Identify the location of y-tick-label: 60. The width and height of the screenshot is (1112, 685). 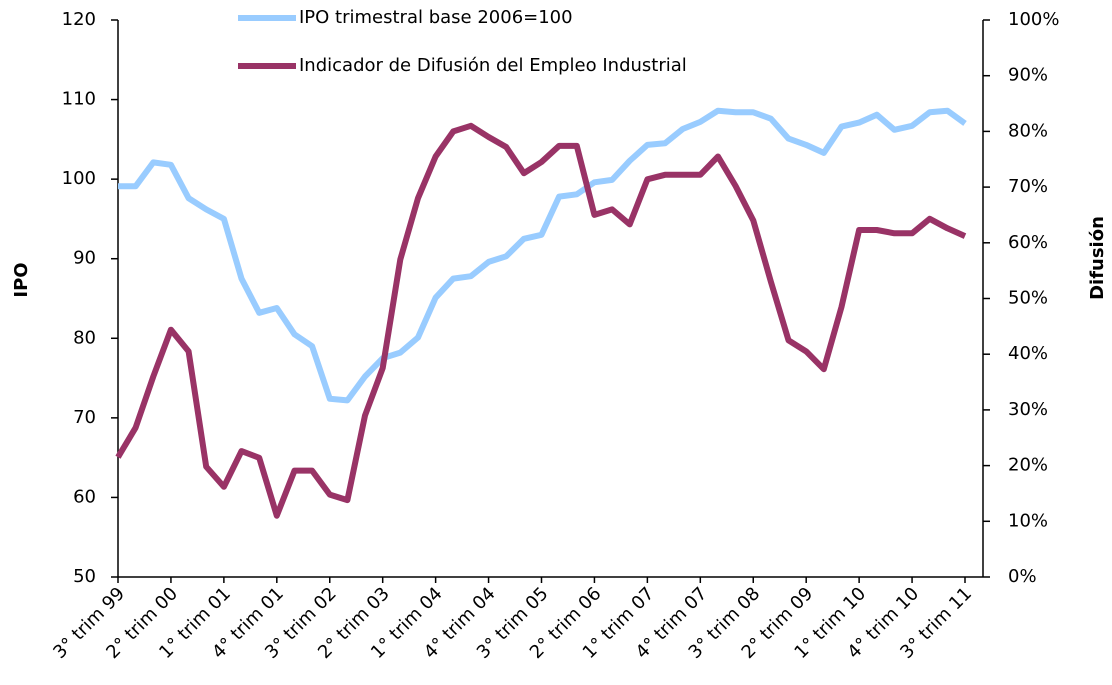
(84, 496).